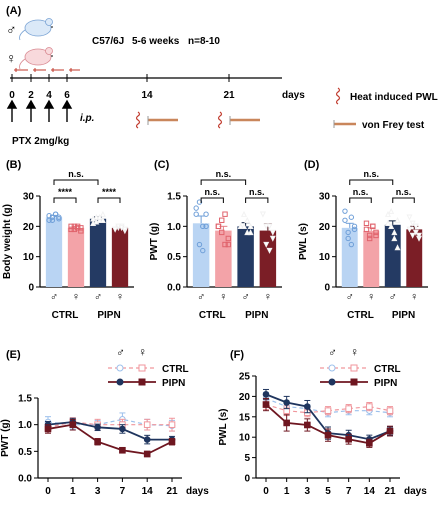 Image resolution: width=446 pixels, height=505 pixels. I want to click on legend-ctrl-label: CTRL, so click(387, 369).